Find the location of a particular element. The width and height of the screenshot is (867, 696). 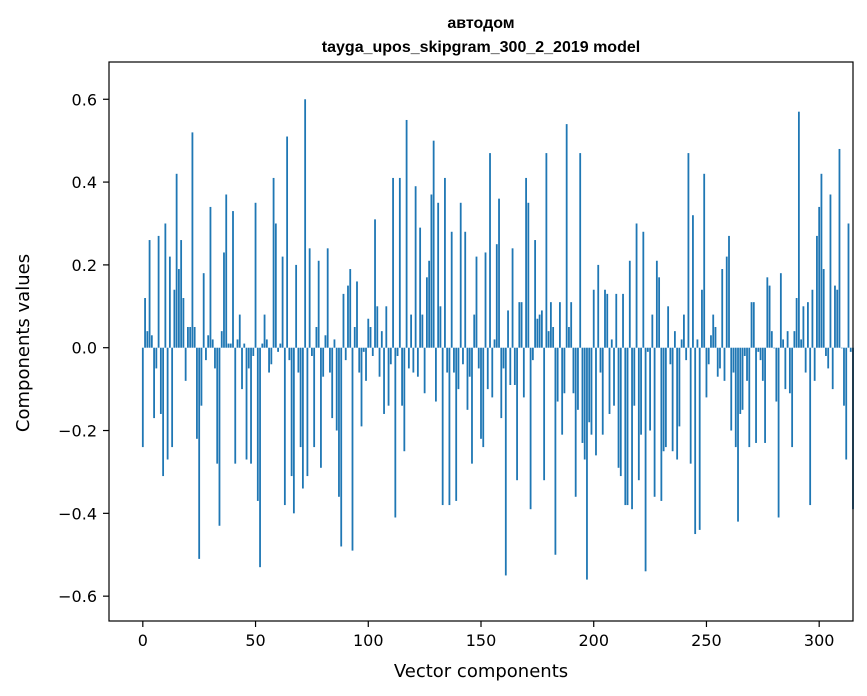

y-tick-label: −0.2 is located at coordinates (77, 431).